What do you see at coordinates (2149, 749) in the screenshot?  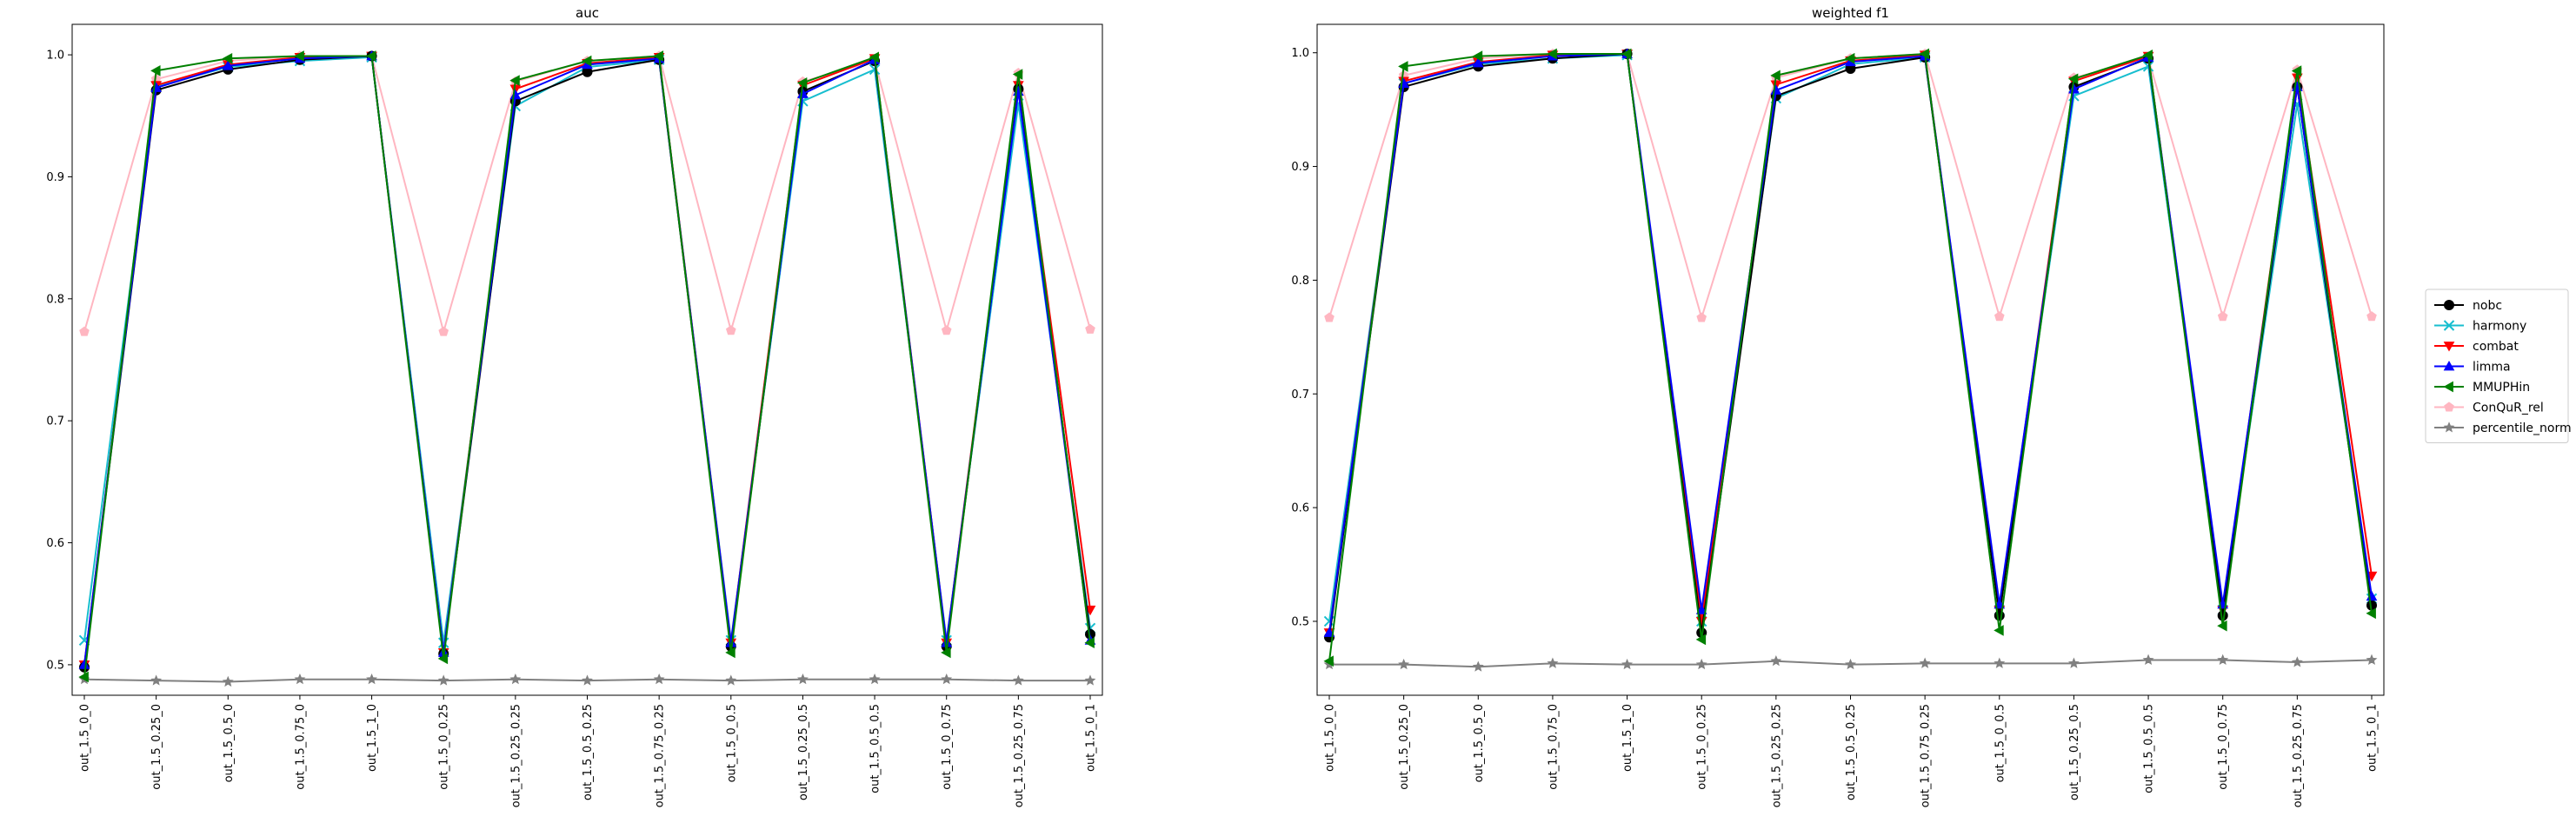 I see `x-tick-label: out_1.5_0.5_0.5` at bounding box center [2149, 749].